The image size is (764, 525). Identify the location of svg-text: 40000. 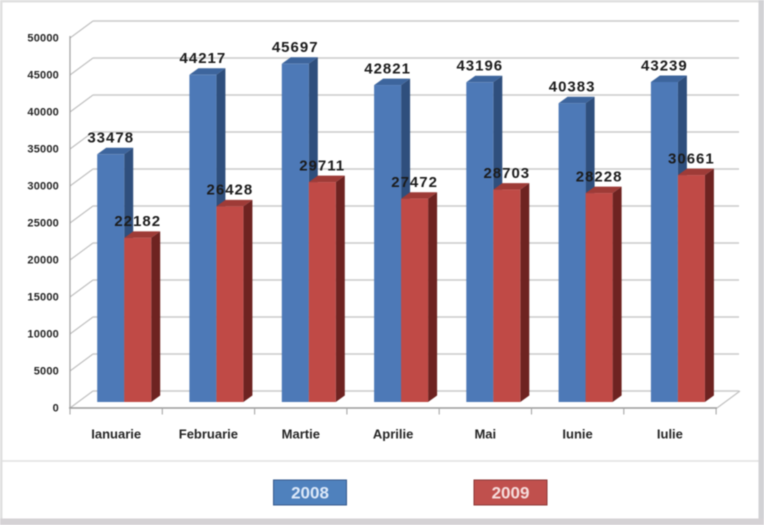
(43, 113).